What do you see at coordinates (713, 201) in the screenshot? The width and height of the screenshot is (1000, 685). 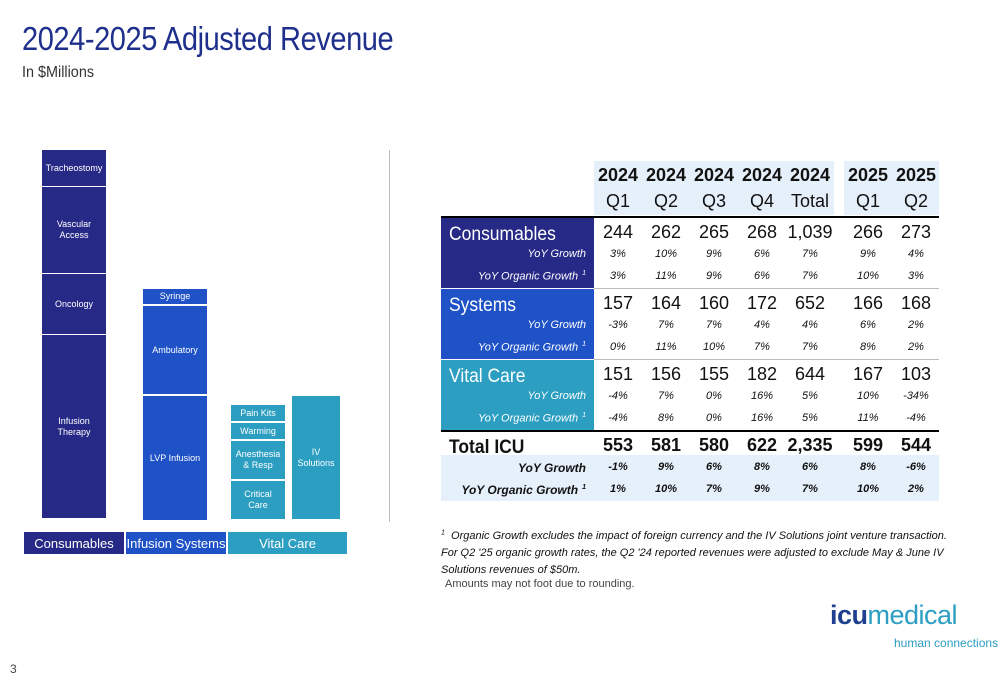 I see `header-period: Q3` at bounding box center [713, 201].